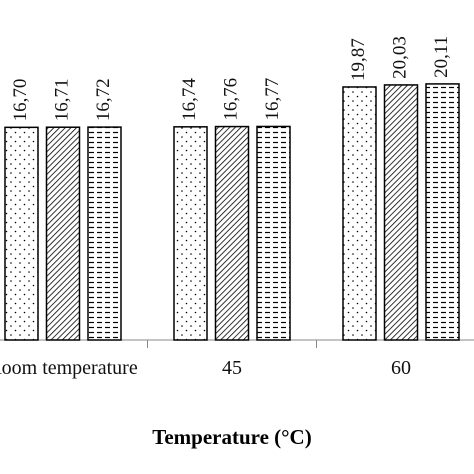  I want to click on value-label: 20,03, so click(399, 57).